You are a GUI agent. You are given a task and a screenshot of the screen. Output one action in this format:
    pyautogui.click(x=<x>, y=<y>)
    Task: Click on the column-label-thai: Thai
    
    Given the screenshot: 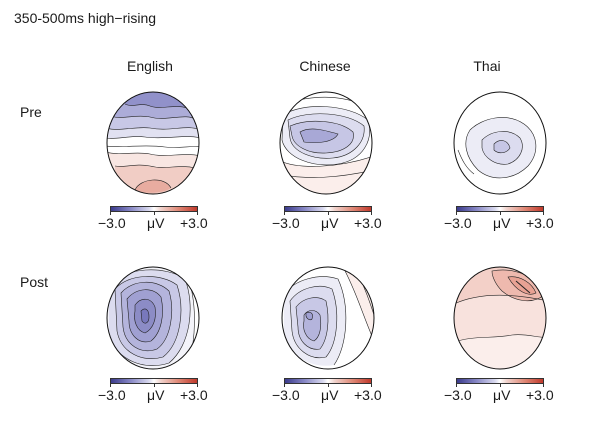 What is the action you would take?
    pyautogui.click(x=487, y=66)
    